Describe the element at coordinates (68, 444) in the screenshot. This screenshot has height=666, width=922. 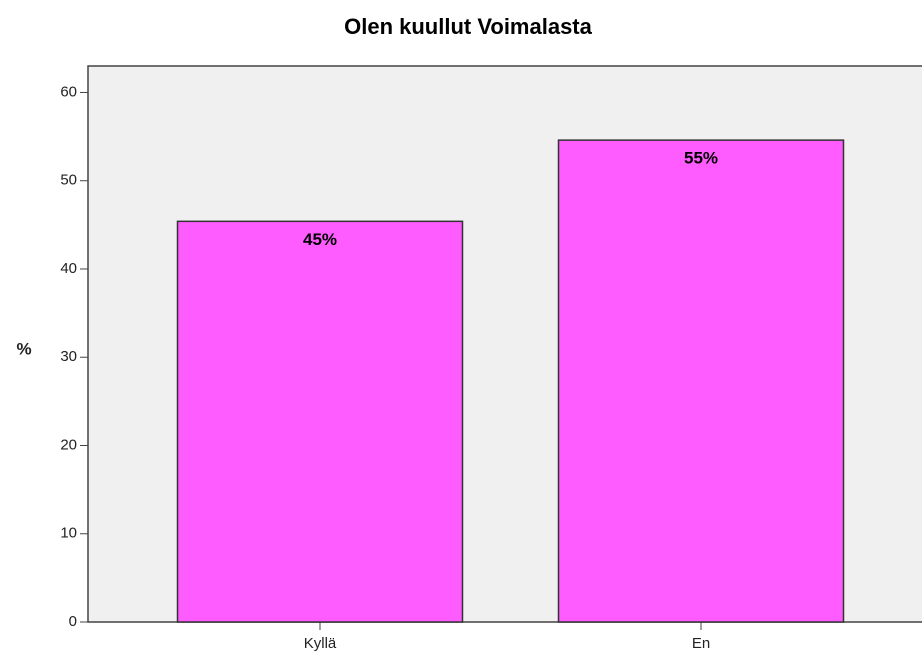
I see `y-tick-label: 20` at that location.